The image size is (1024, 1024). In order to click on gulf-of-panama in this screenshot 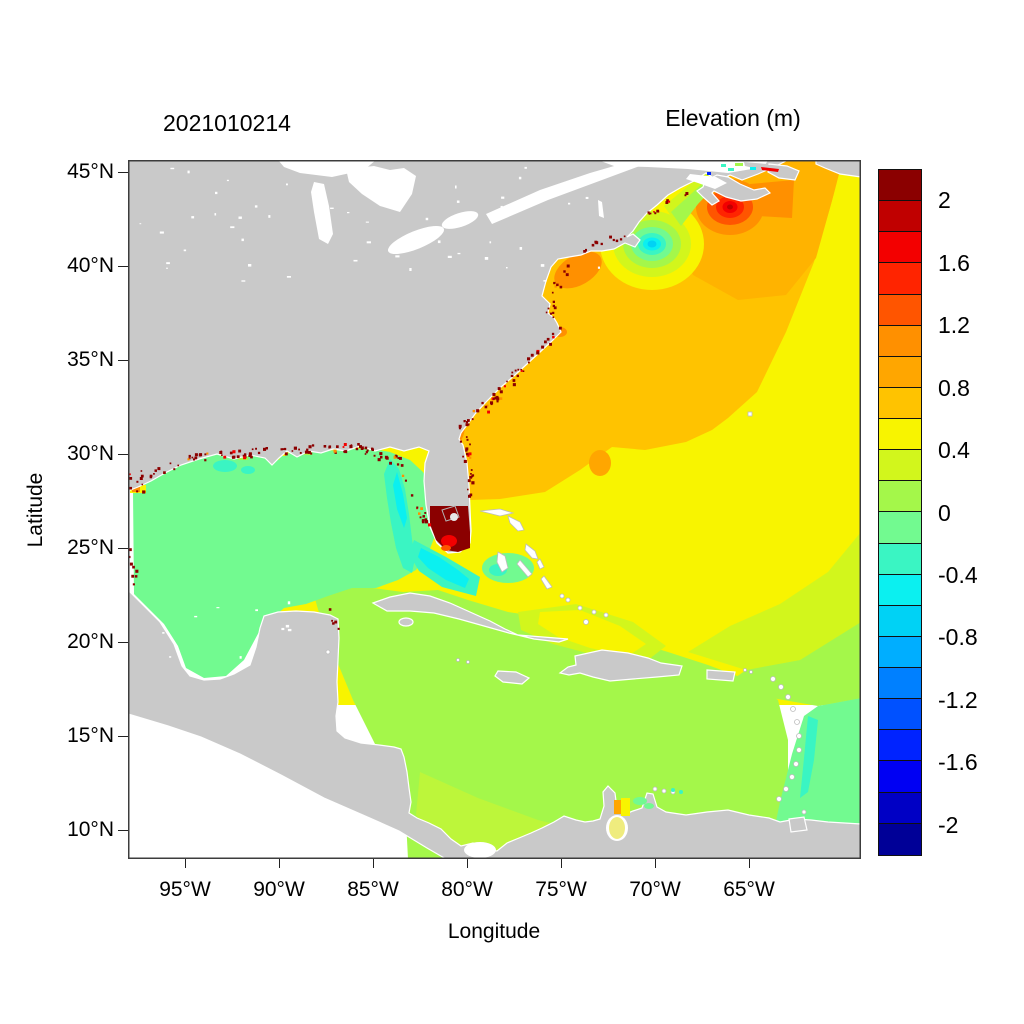, I will do `click(480, 850)`.